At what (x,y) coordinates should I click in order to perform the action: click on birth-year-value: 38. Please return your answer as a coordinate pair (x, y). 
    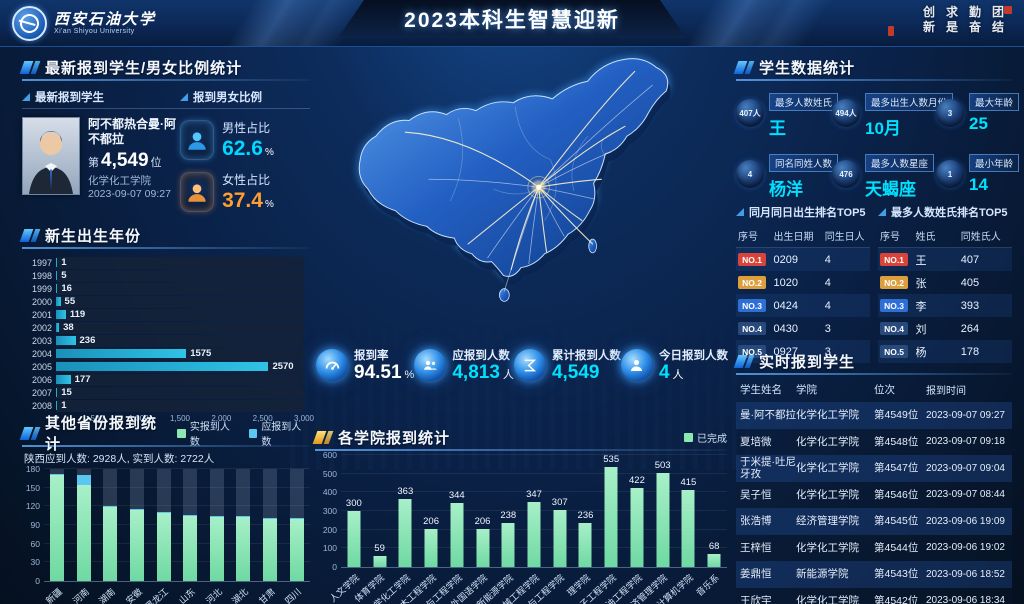
    Looking at the image, I should click on (68, 327).